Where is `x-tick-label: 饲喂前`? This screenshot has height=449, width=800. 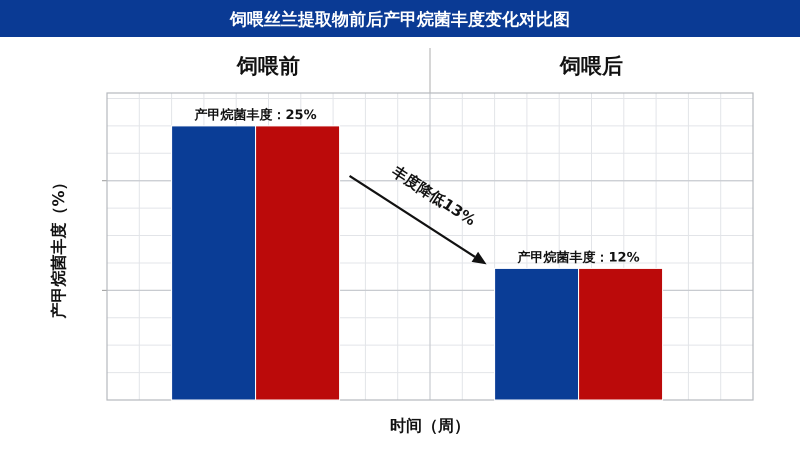
x-tick-label: 饲喂前 is located at coordinates (268, 66).